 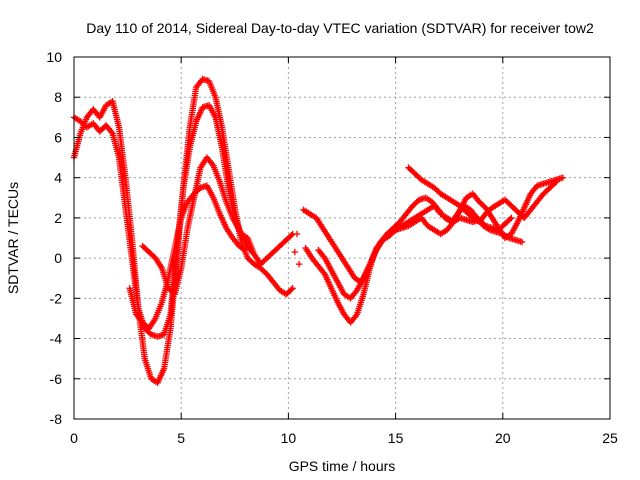 What do you see at coordinates (56, 419) in the screenshot?
I see `y-tick-label: -8` at bounding box center [56, 419].